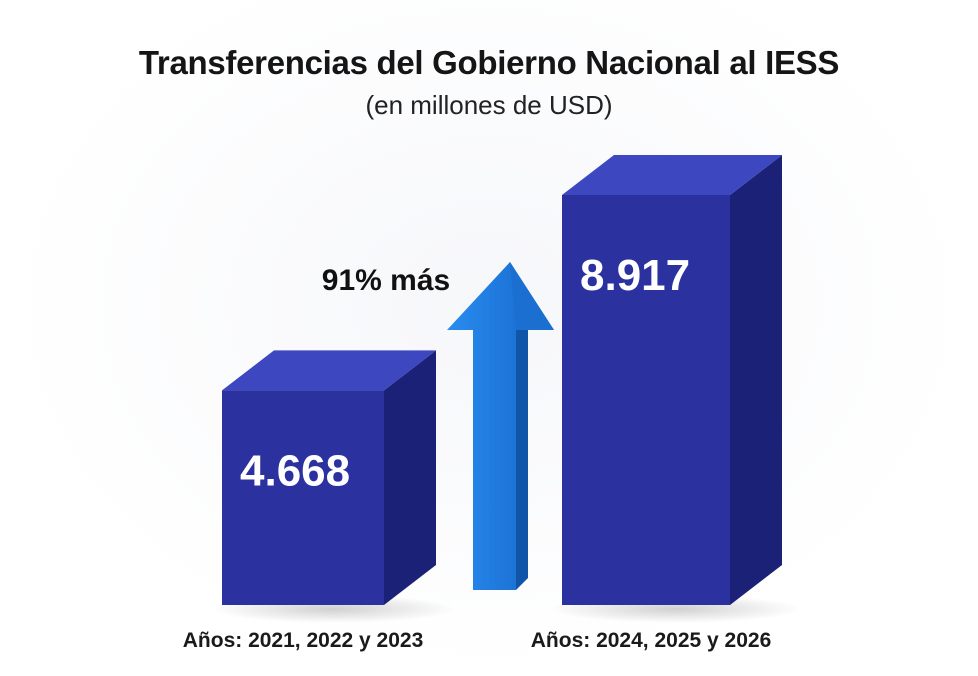  Describe the element at coordinates (386, 280) in the screenshot. I see `increase-annotation: 91% más` at that location.